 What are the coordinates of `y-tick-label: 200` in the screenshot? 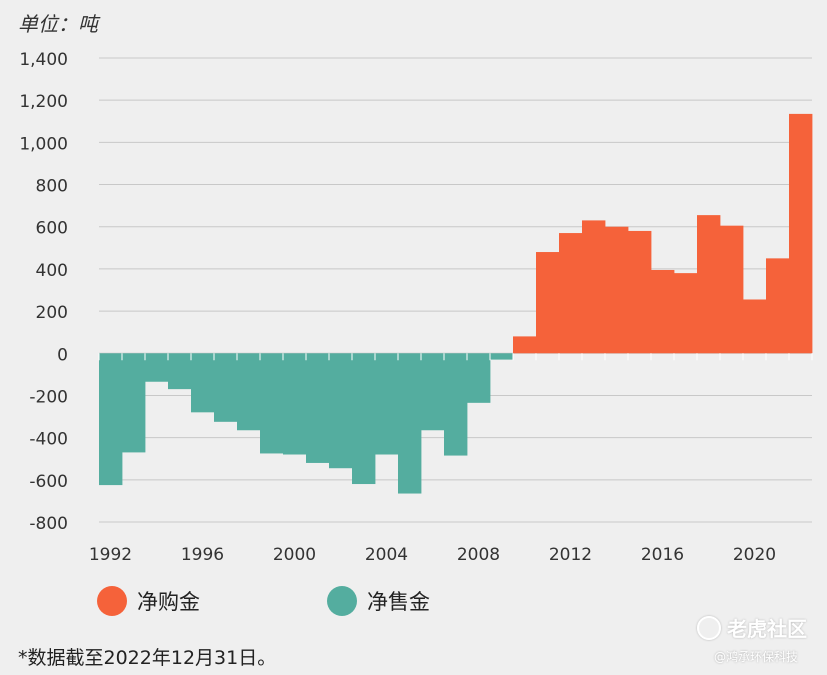 It's located at (52, 313).